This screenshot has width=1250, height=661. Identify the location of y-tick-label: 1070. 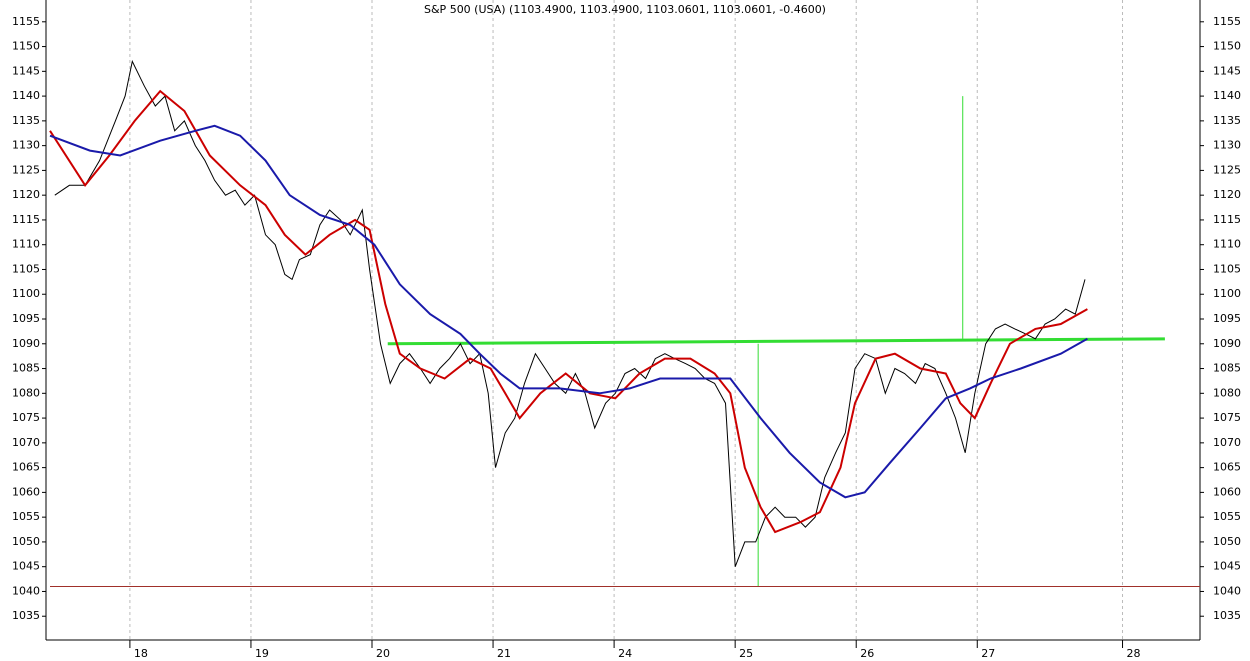
(26, 442).